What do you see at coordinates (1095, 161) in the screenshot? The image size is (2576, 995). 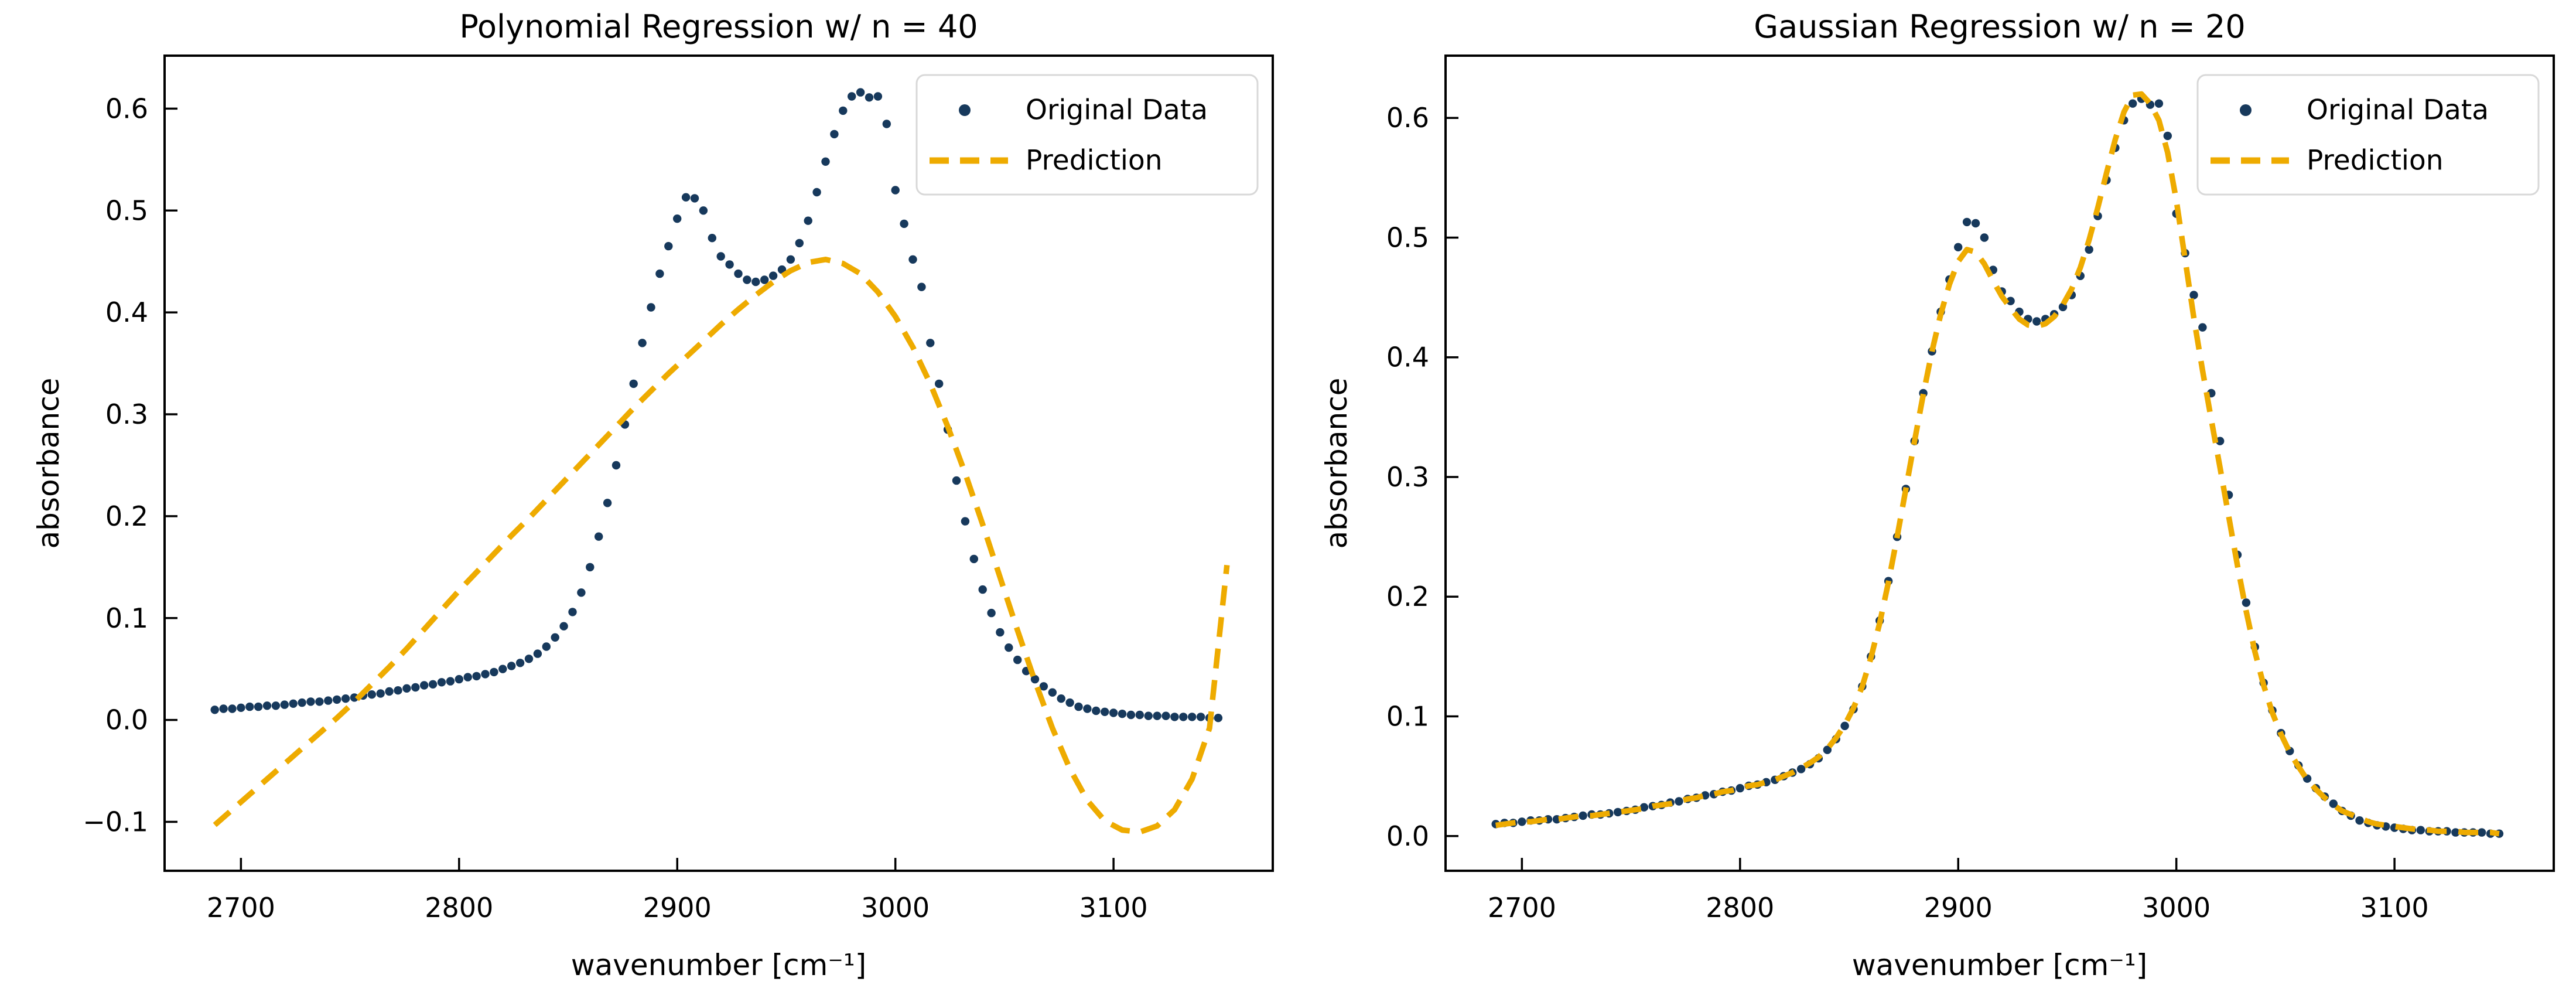 I see `legend-label-prediction: Prediction` at bounding box center [1095, 161].